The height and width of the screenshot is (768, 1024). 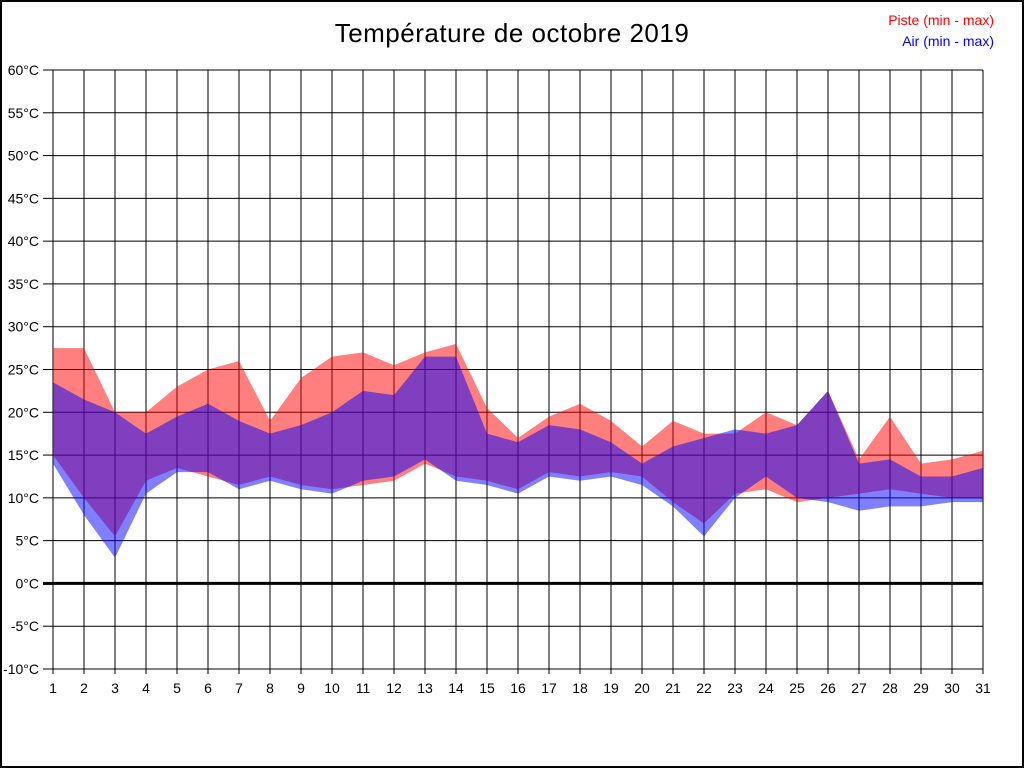 I want to click on x-tick-label: 30, so click(x=952, y=688).